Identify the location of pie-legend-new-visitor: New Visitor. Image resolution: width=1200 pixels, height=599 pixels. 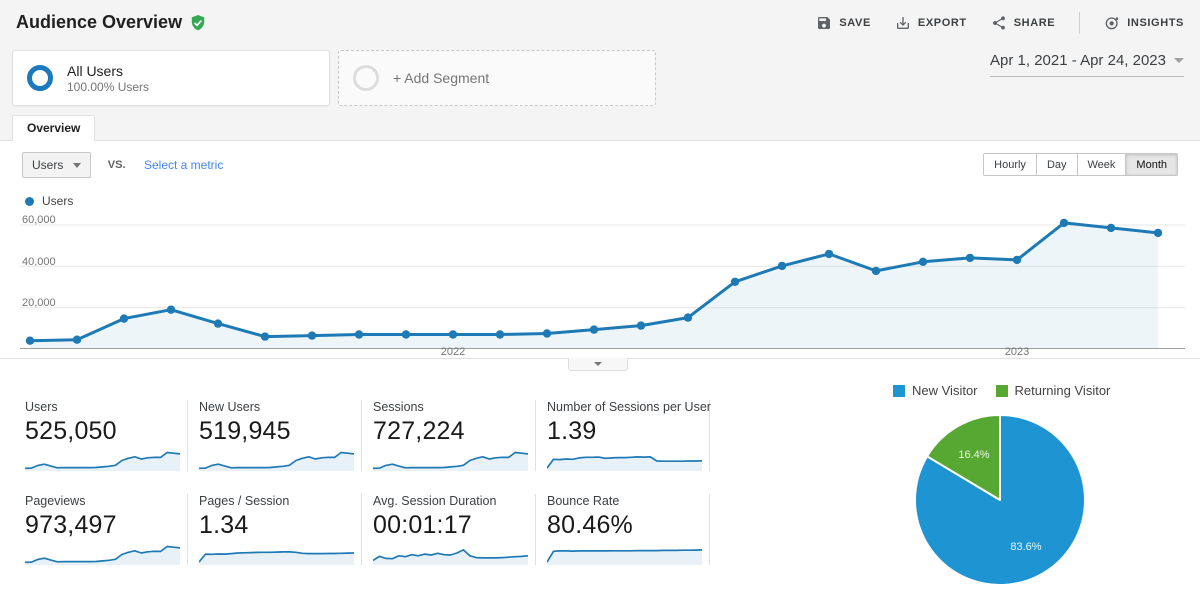
(935, 390).